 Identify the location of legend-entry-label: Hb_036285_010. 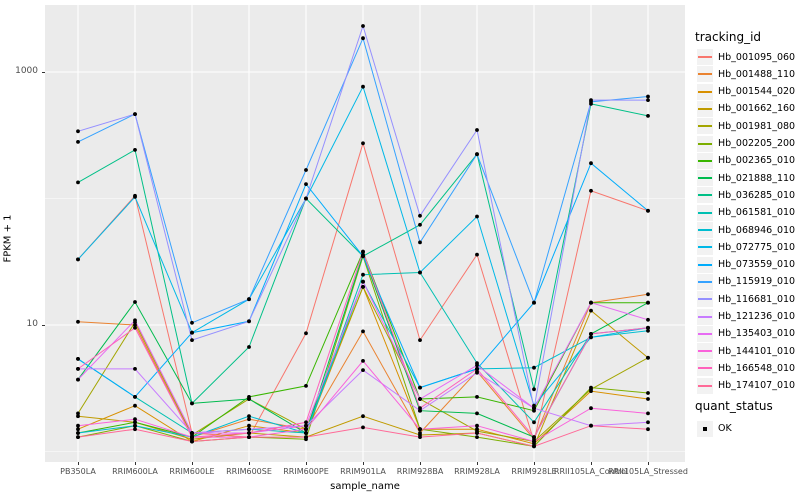
(757, 195).